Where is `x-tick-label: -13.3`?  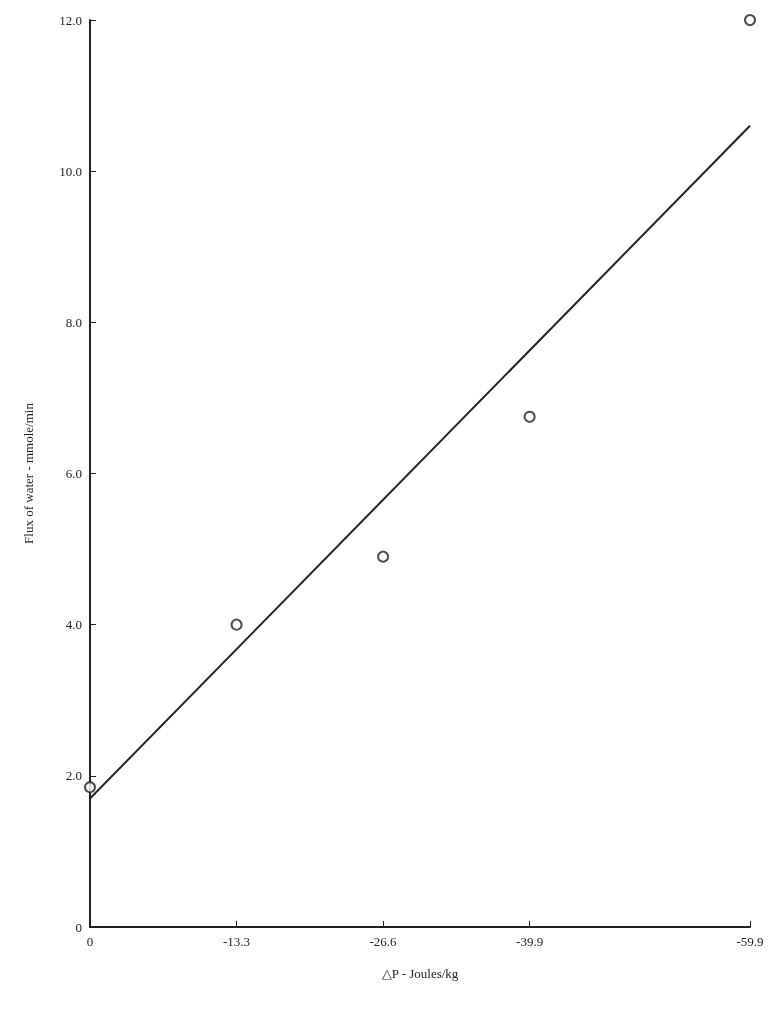
x-tick-label: -13.3 is located at coordinates (237, 941).